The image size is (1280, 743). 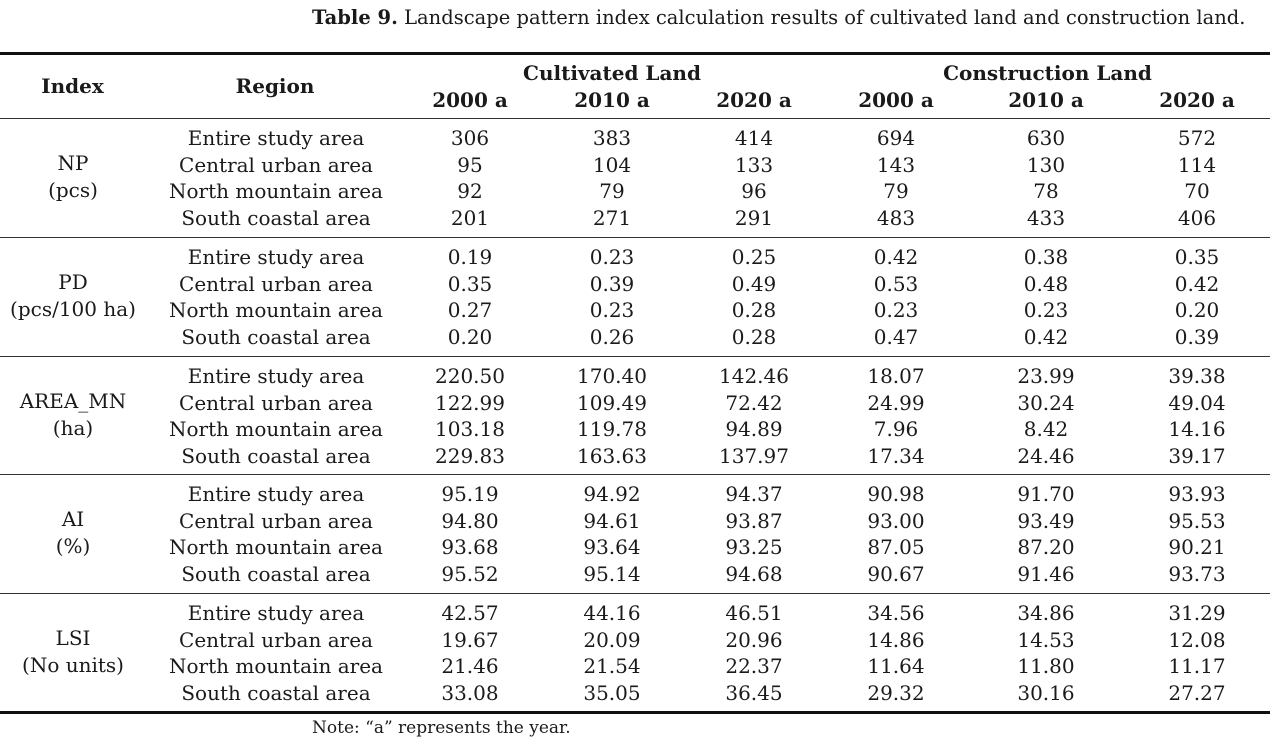 What do you see at coordinates (612, 692) in the screenshot?
I see `value-cell: 35.05` at bounding box center [612, 692].